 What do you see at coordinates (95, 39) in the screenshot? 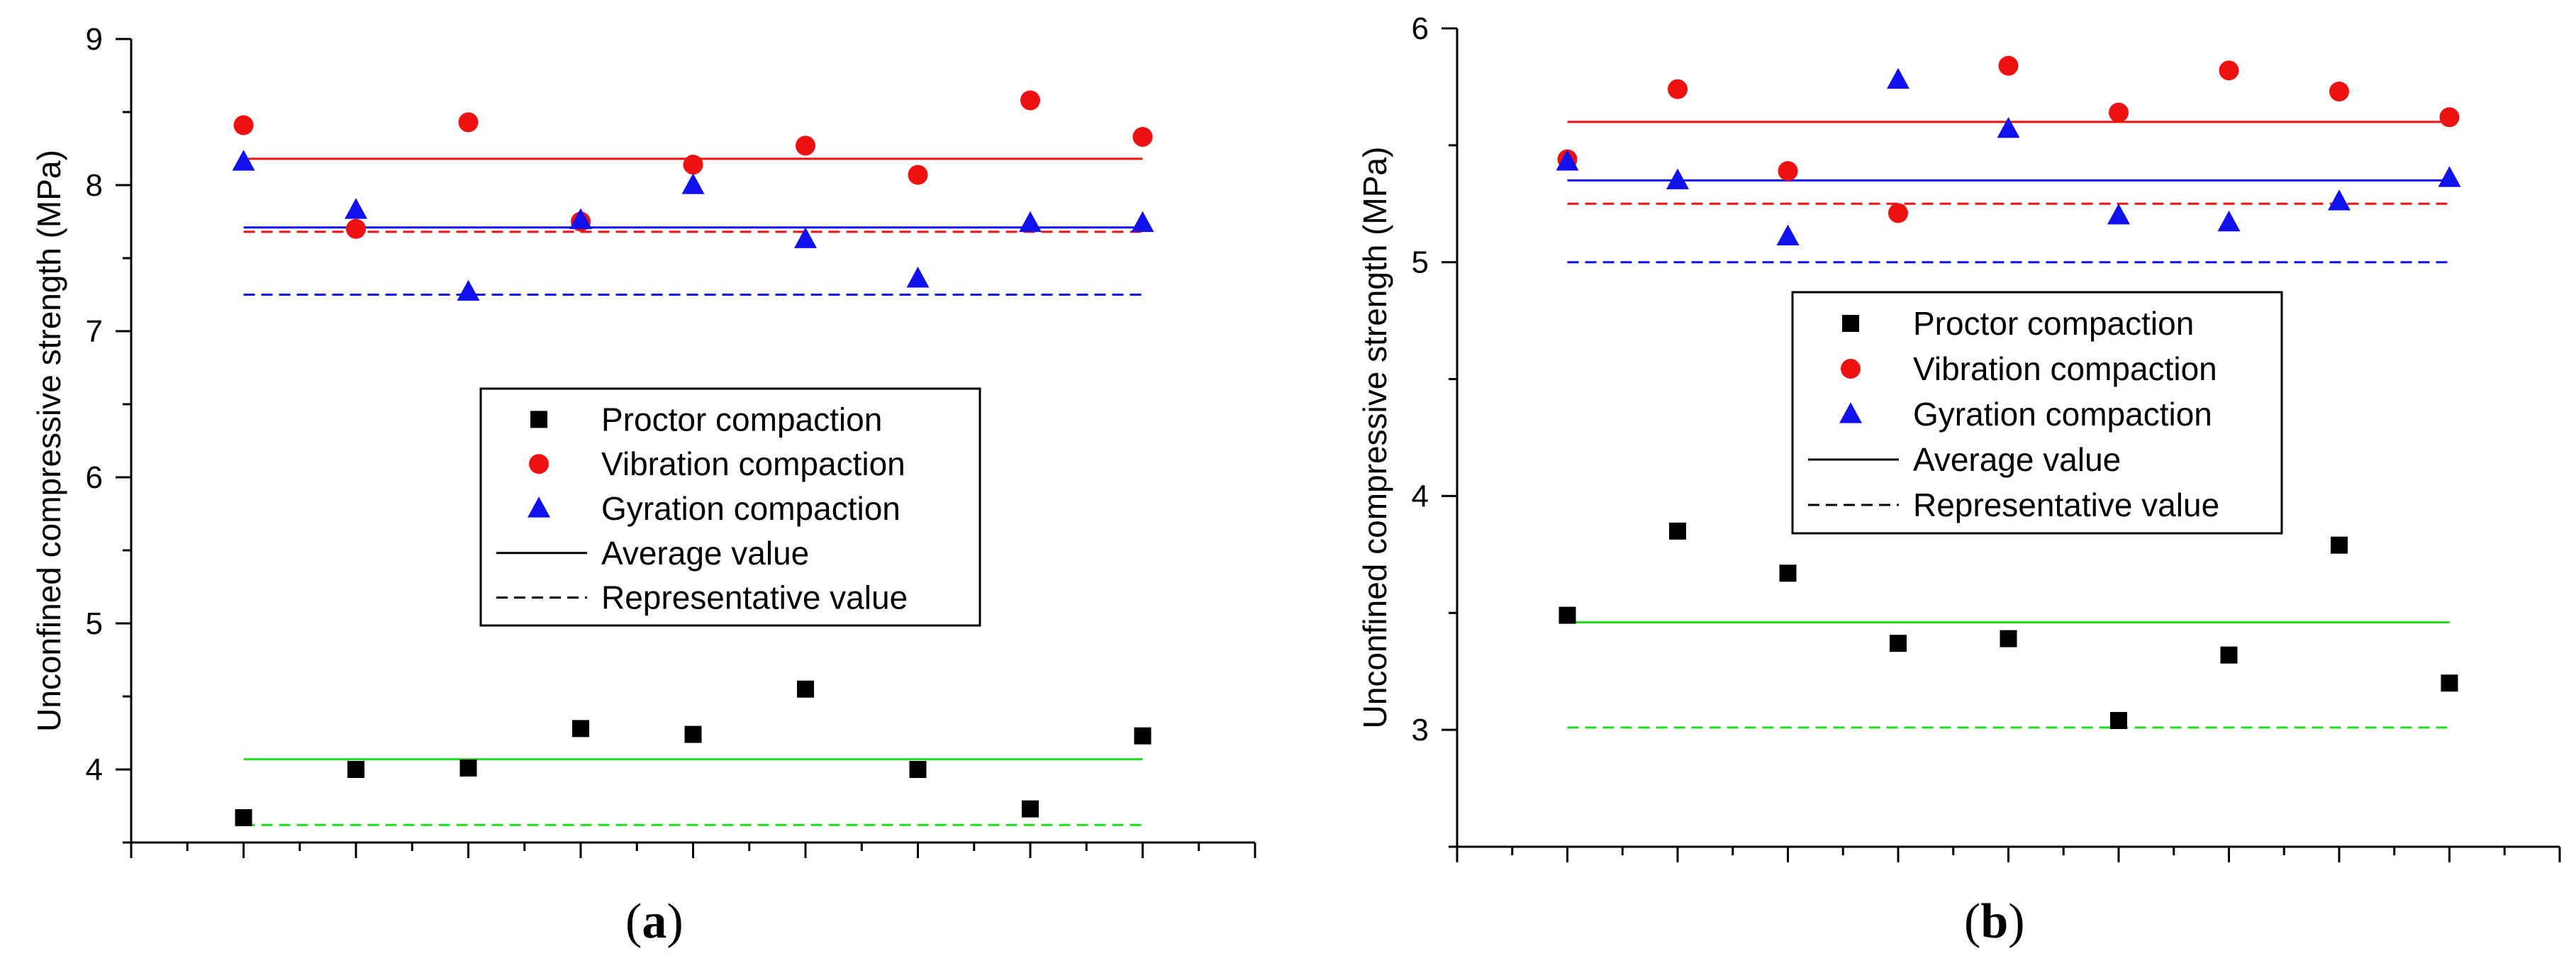
I see `y-tick-label: 9` at bounding box center [95, 39].